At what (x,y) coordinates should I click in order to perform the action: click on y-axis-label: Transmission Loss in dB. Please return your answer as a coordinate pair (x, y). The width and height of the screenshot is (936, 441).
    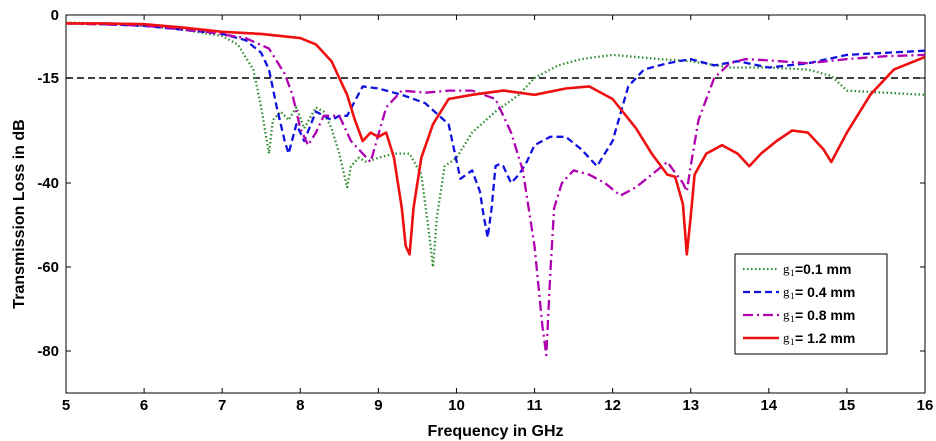
    Looking at the image, I should click on (19, 213).